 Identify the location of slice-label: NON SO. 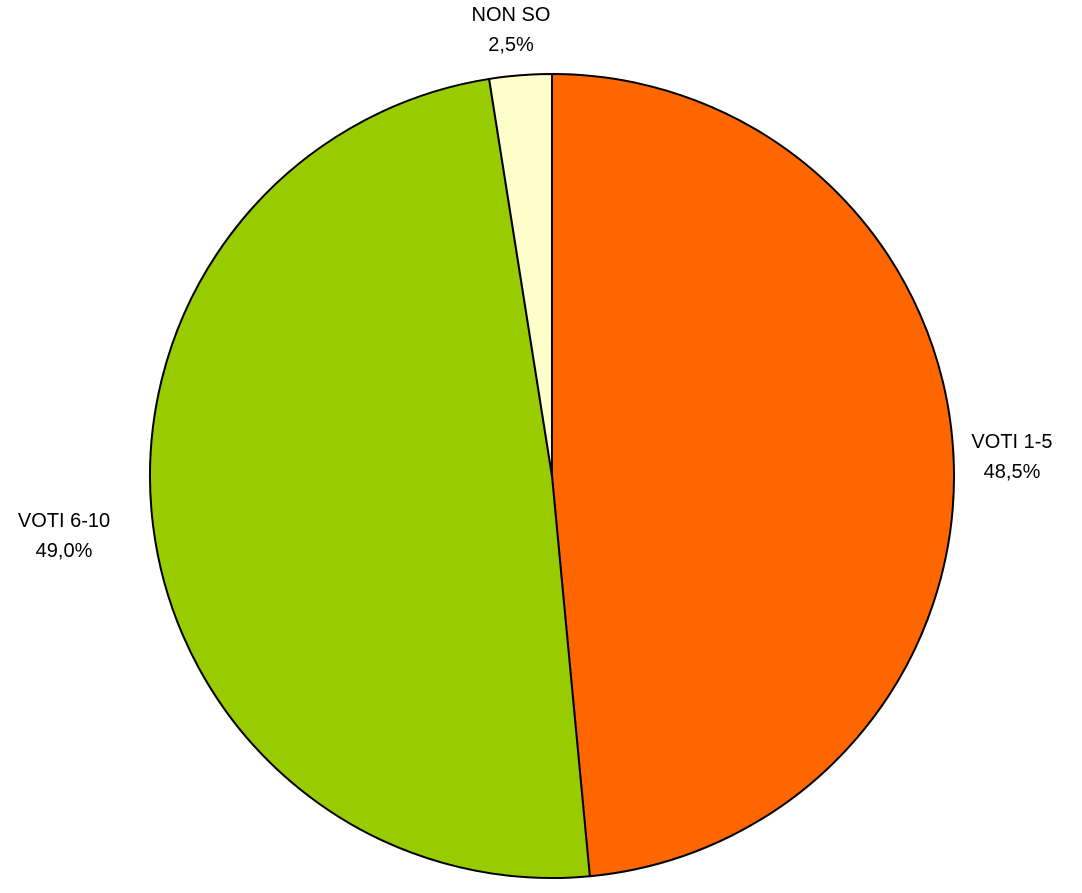
(511, 15).